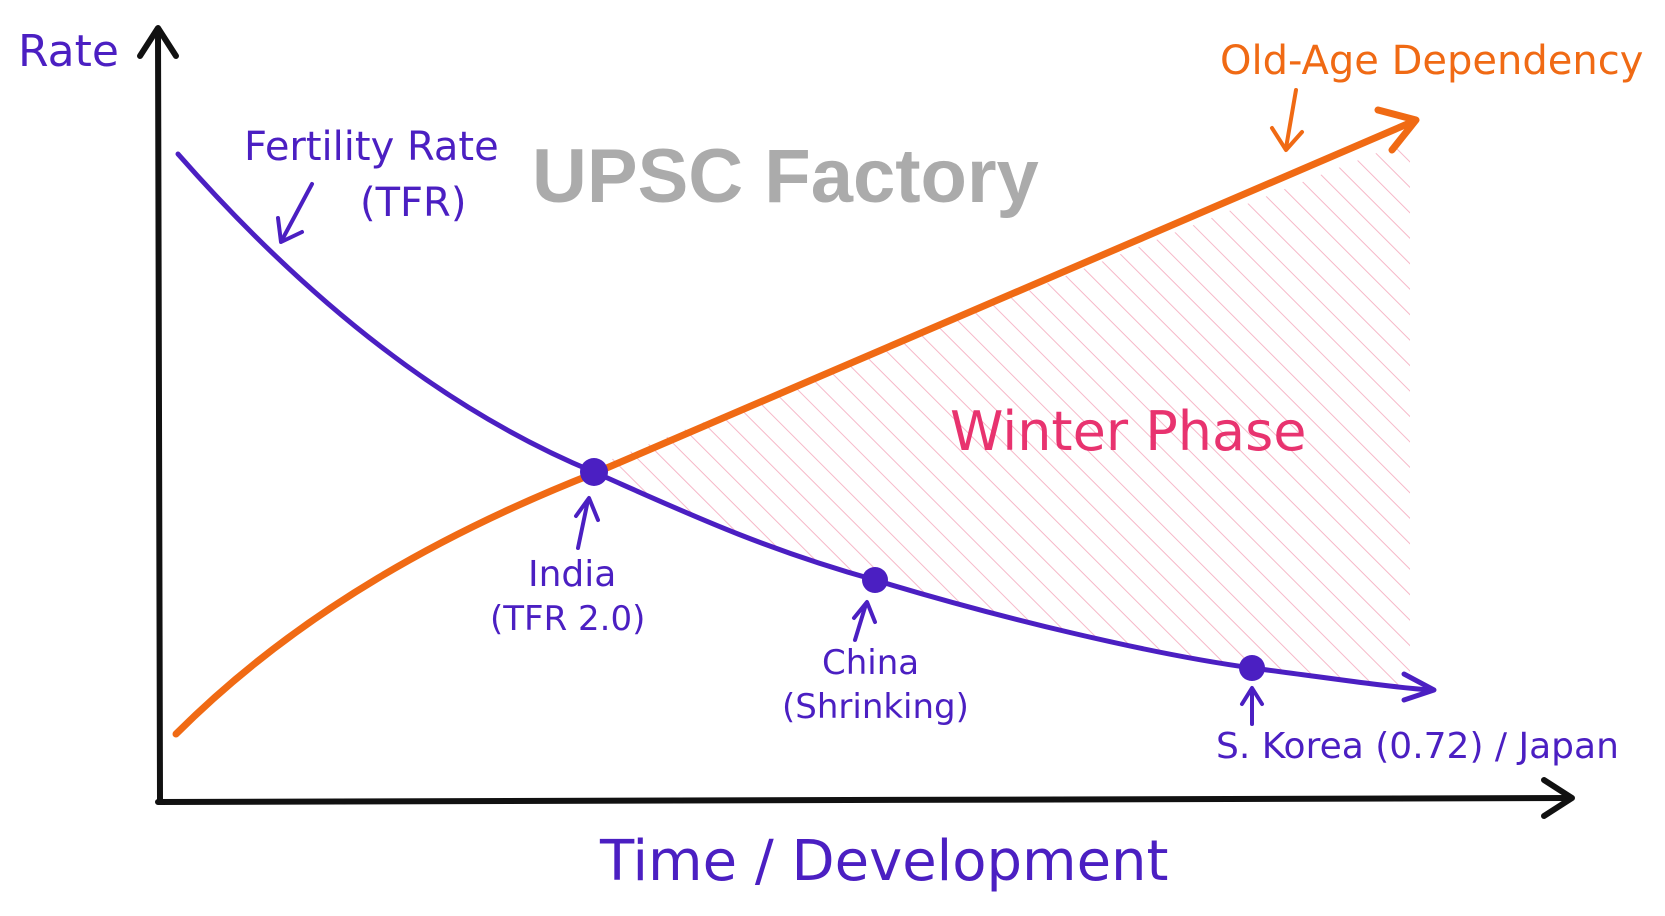 The image size is (1665, 916). I want to click on y-axis-label: Rate, so click(68, 51).